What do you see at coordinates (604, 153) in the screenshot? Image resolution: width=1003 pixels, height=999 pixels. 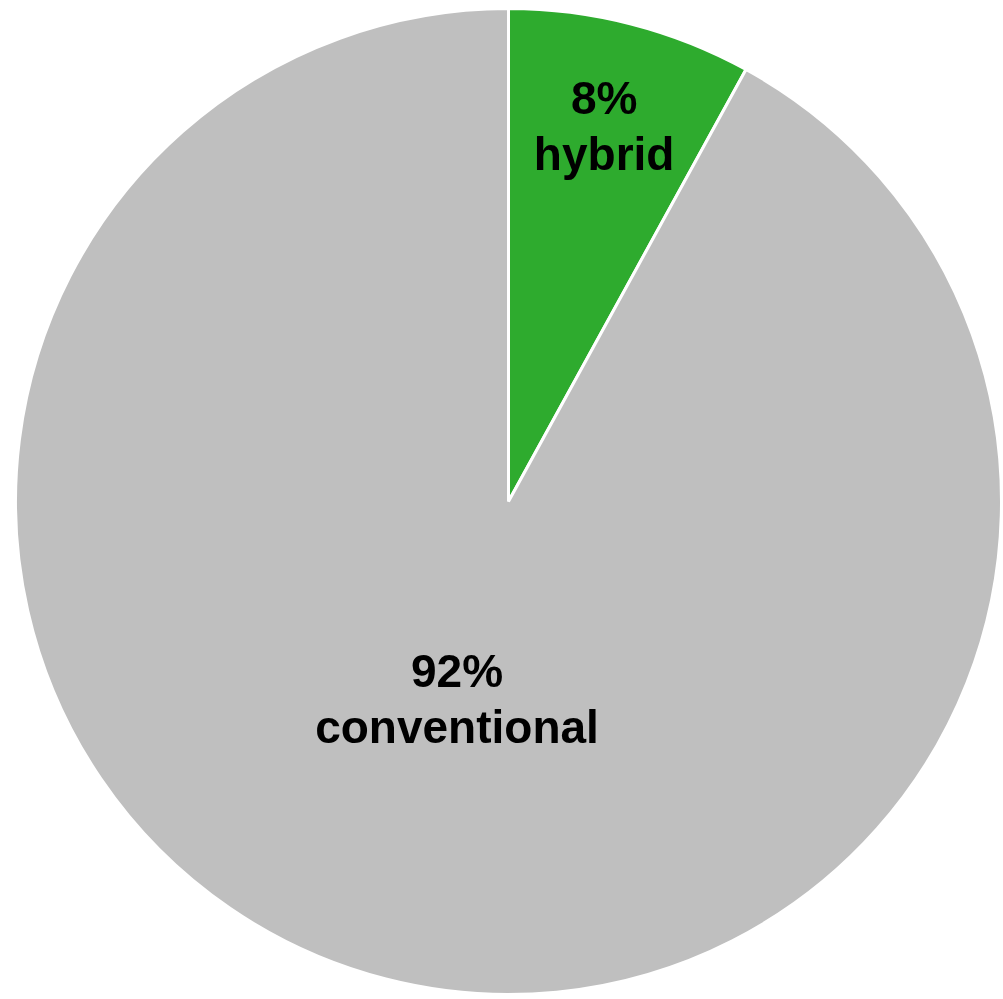 I see `slice-label: hybrid` at bounding box center [604, 153].